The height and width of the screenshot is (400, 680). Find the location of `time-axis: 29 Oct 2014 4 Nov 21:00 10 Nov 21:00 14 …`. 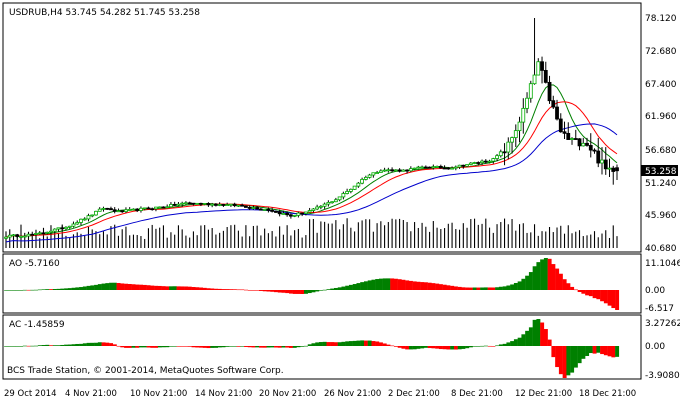

time-axis: 29 Oct 2014 4 Nov 21:00 10 Nov 21:00 14 … is located at coordinates (320, 394).